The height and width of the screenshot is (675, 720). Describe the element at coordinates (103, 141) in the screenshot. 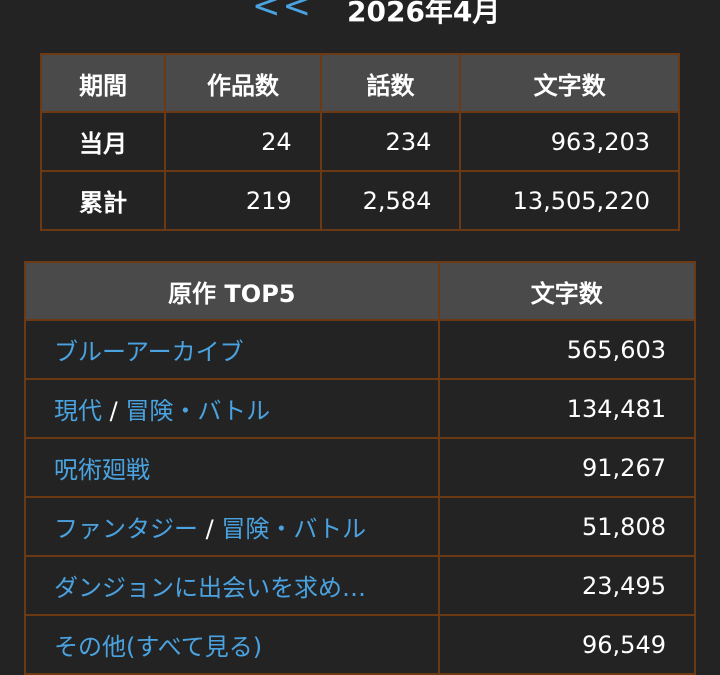

I see `period-label: 当月` at that location.